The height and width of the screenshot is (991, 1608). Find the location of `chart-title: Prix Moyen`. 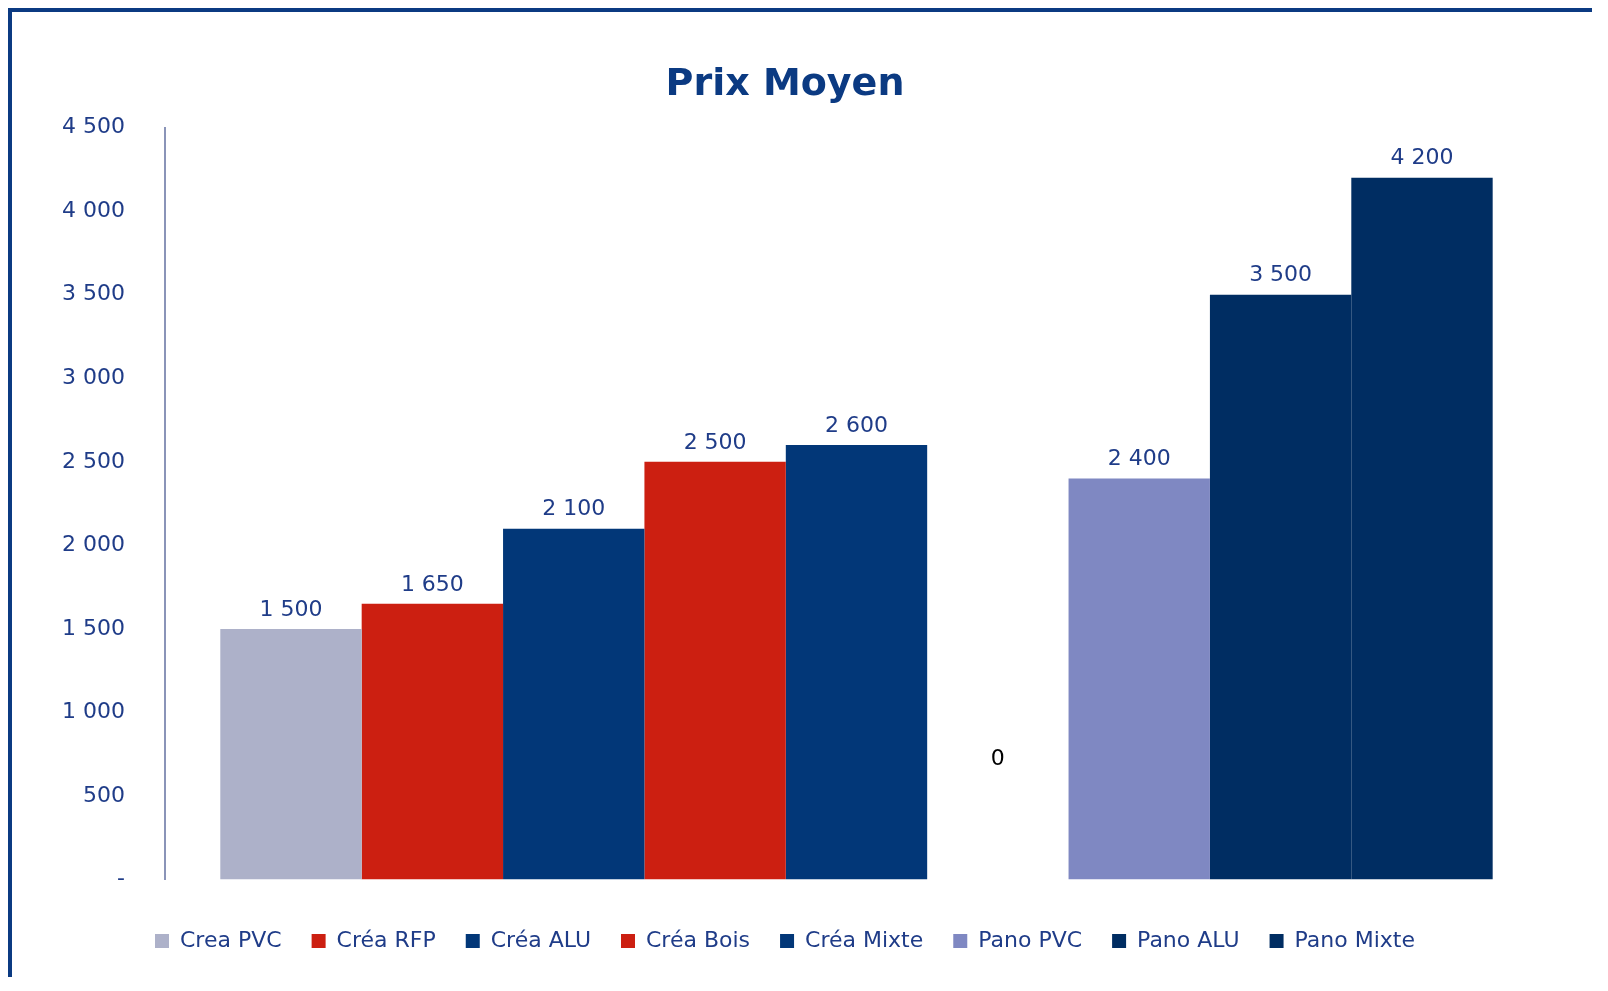

chart-title: Prix Moyen is located at coordinates (785, 81).